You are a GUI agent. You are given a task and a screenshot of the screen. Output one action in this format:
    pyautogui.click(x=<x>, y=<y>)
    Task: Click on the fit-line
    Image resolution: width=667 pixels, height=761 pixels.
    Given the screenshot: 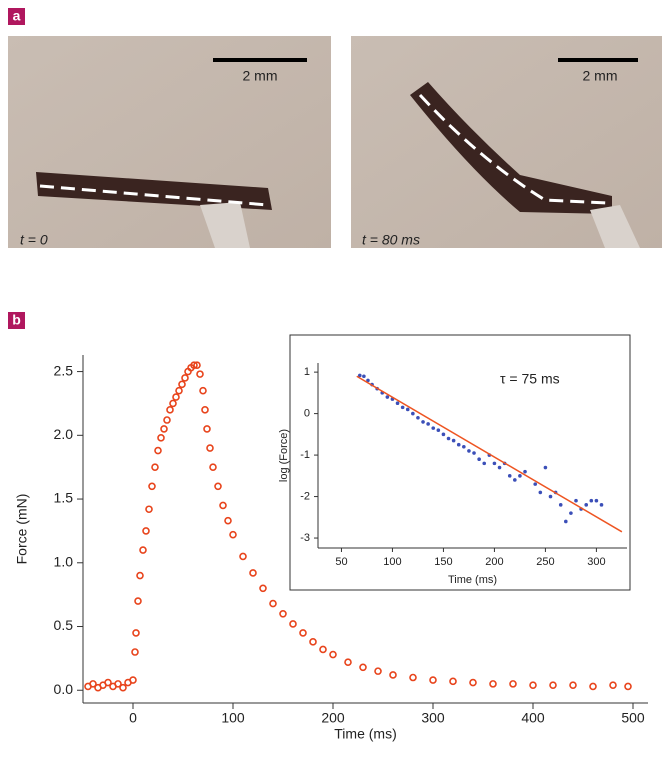 What is the action you would take?
    pyautogui.click(x=489, y=454)
    